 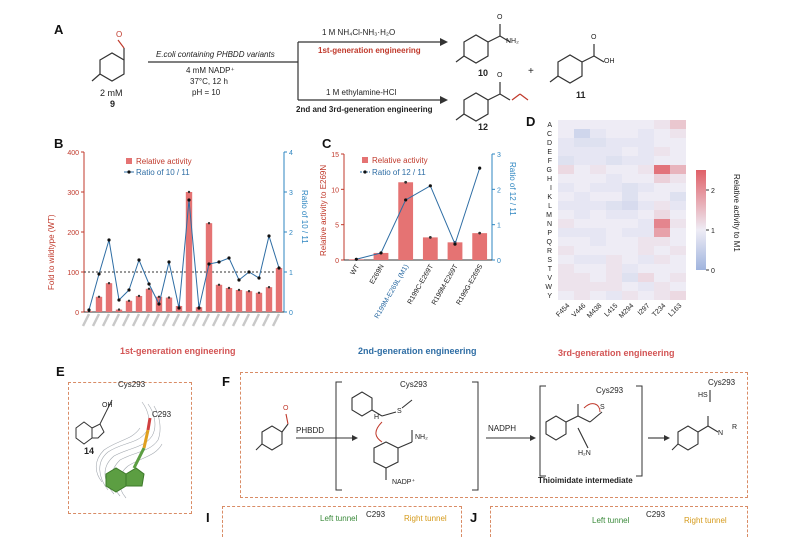 What do you see at coordinates (549, 179) in the screenshot?
I see `heatmap-row-label: H` at bounding box center [549, 179].